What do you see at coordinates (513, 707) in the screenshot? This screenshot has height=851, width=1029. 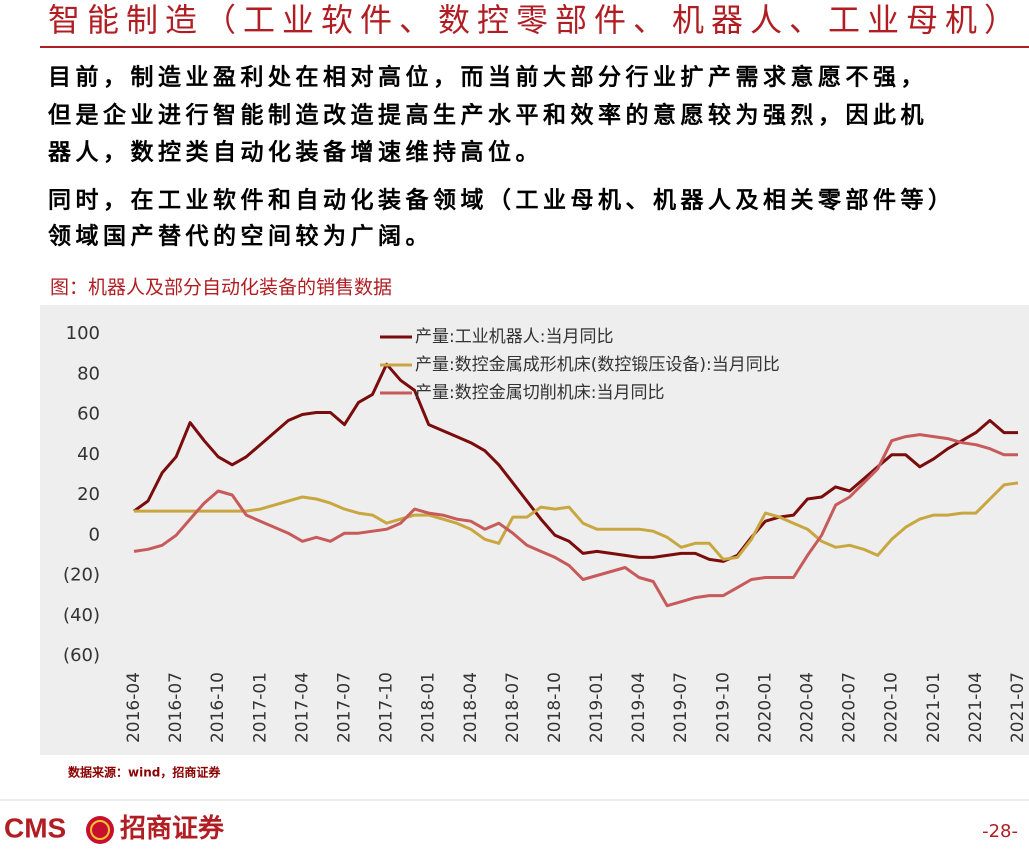 I see `x-tick-label: 2018-07` at bounding box center [513, 707].